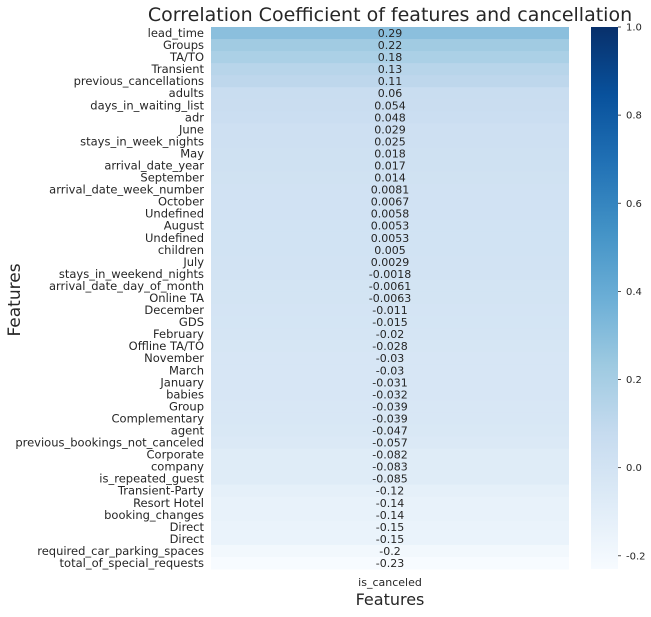  What do you see at coordinates (390, 582) in the screenshot?
I see `x-tick-label: is_canceled` at bounding box center [390, 582].